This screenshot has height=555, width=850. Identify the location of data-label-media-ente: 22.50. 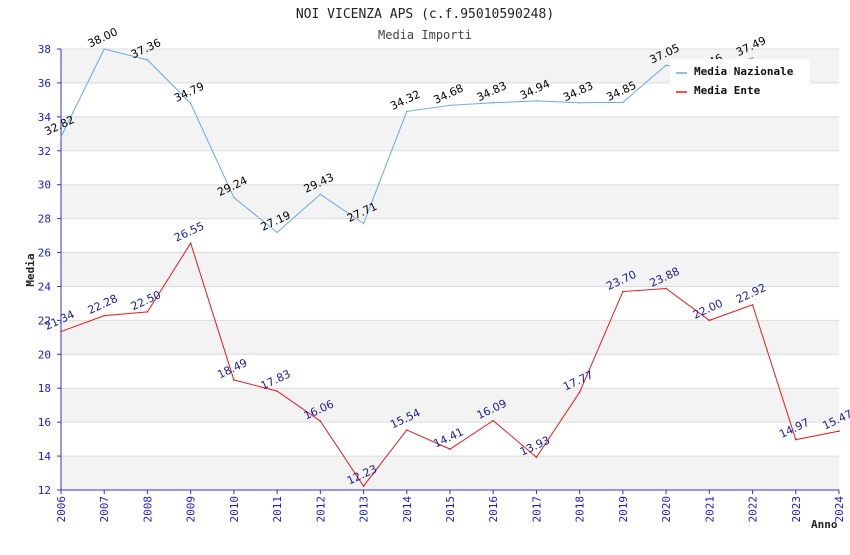
(146, 300).